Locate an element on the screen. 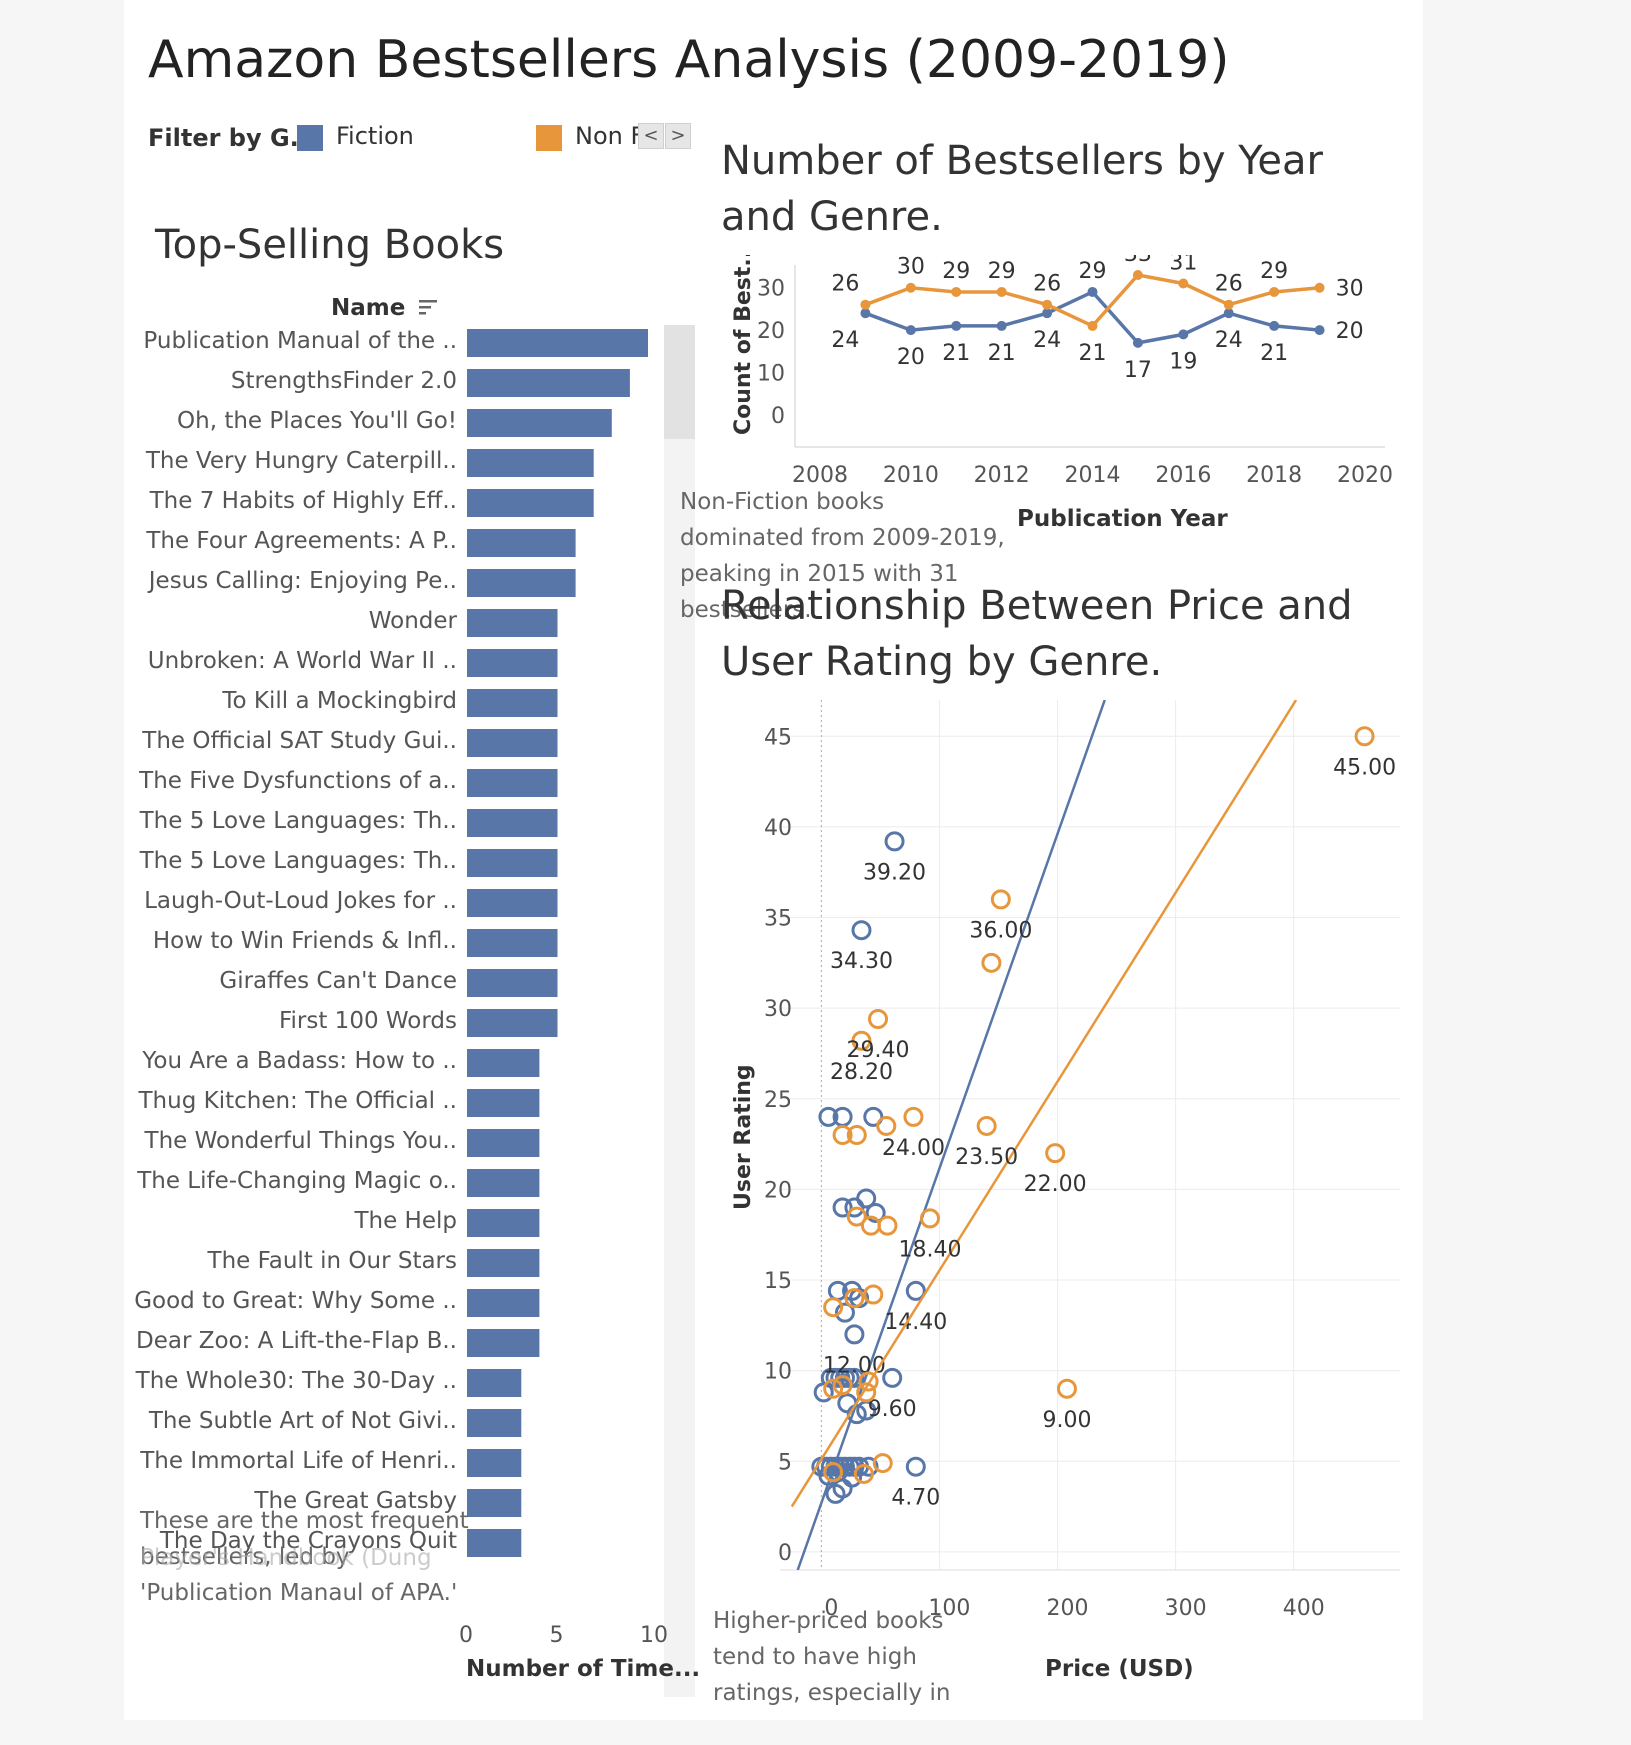  book-name-label: The Whole30: The 30-Day .. is located at coordinates (296, 1381).